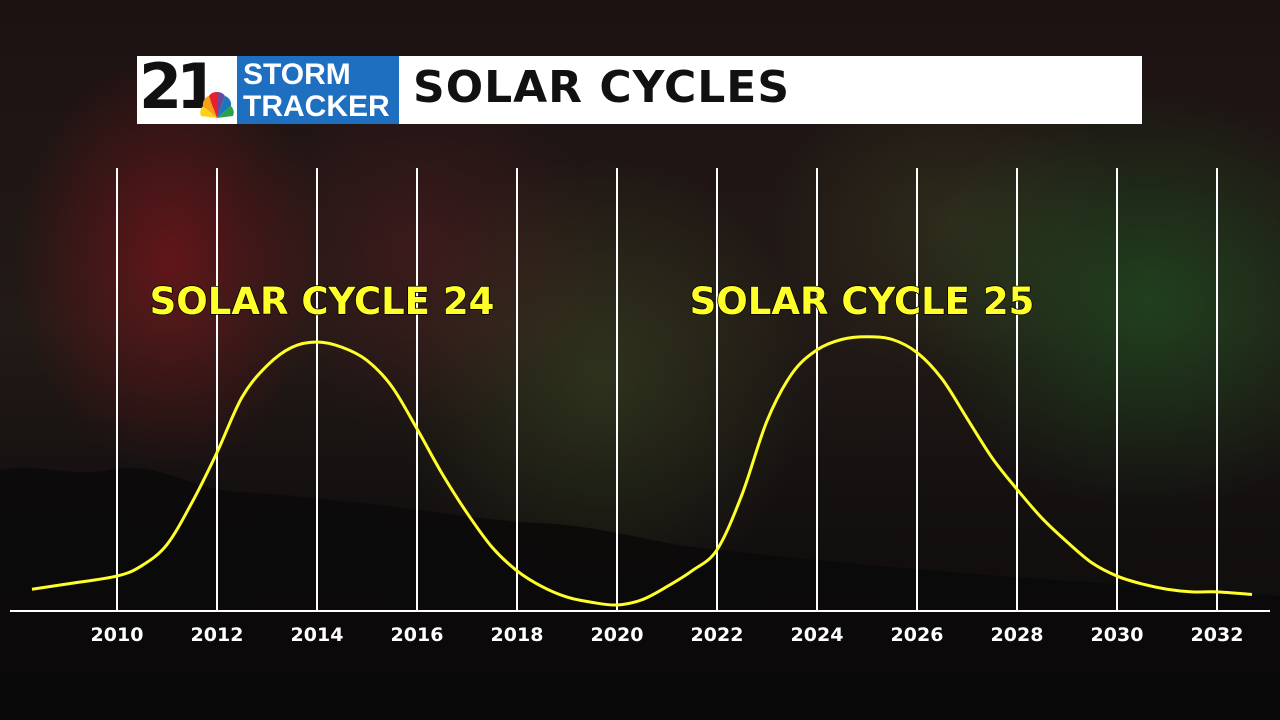 This screenshot has height=720, width=1280. Describe the element at coordinates (817, 635) in the screenshot. I see `tick-label-2024: 2024` at that location.